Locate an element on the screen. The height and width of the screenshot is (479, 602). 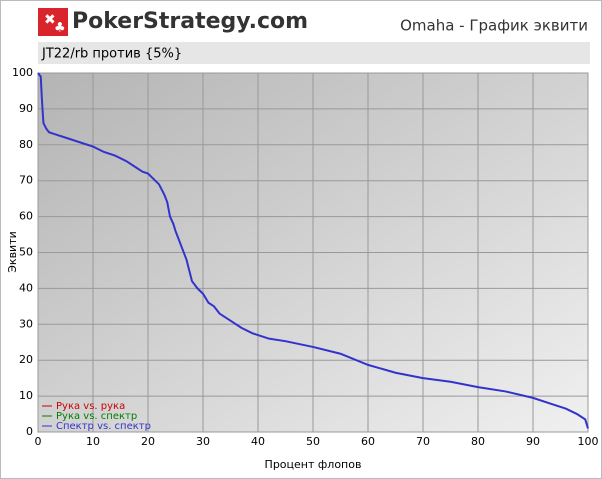
y-tick-label: 100 is located at coordinates (22, 72).